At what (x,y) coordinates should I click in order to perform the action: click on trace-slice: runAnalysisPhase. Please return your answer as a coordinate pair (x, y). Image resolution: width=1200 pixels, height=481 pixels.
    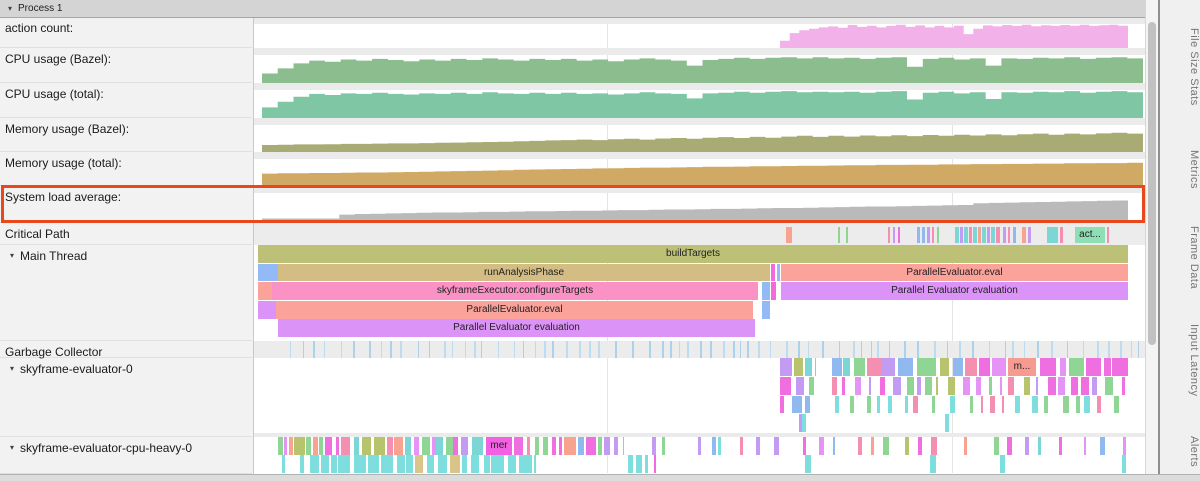
    Looking at the image, I should click on (524, 272).